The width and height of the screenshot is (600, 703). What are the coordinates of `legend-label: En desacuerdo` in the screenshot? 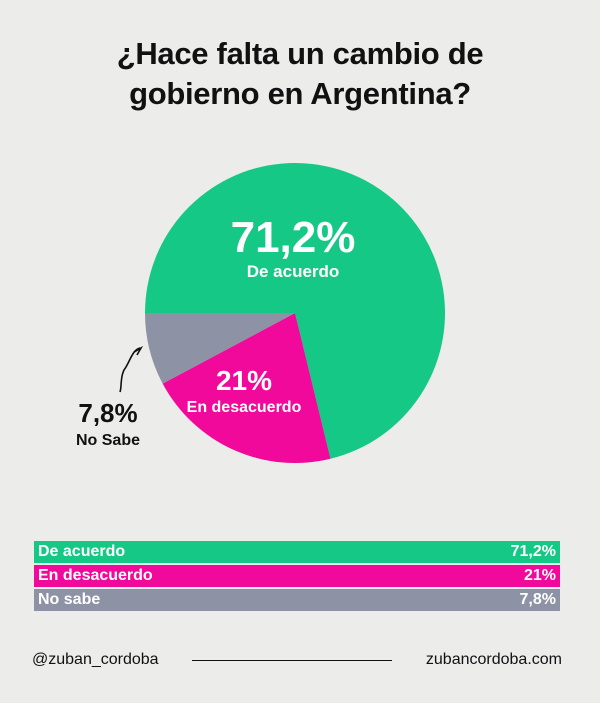 It's located at (95, 575).